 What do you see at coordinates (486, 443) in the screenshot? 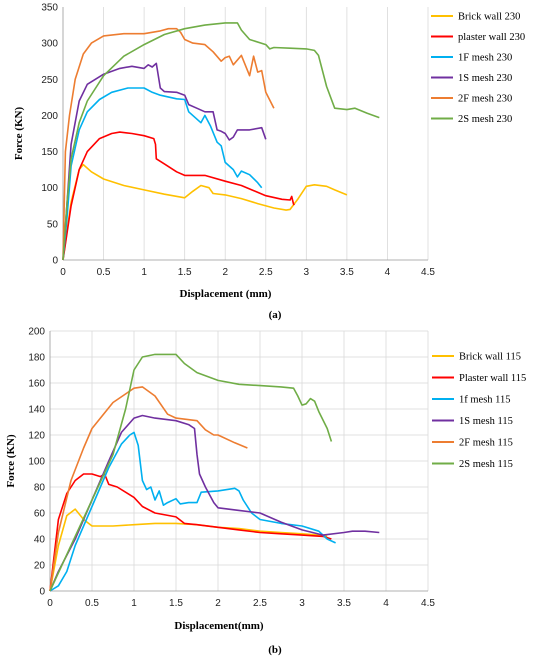
I see `legend-label: 2F mesh 115` at bounding box center [486, 443].